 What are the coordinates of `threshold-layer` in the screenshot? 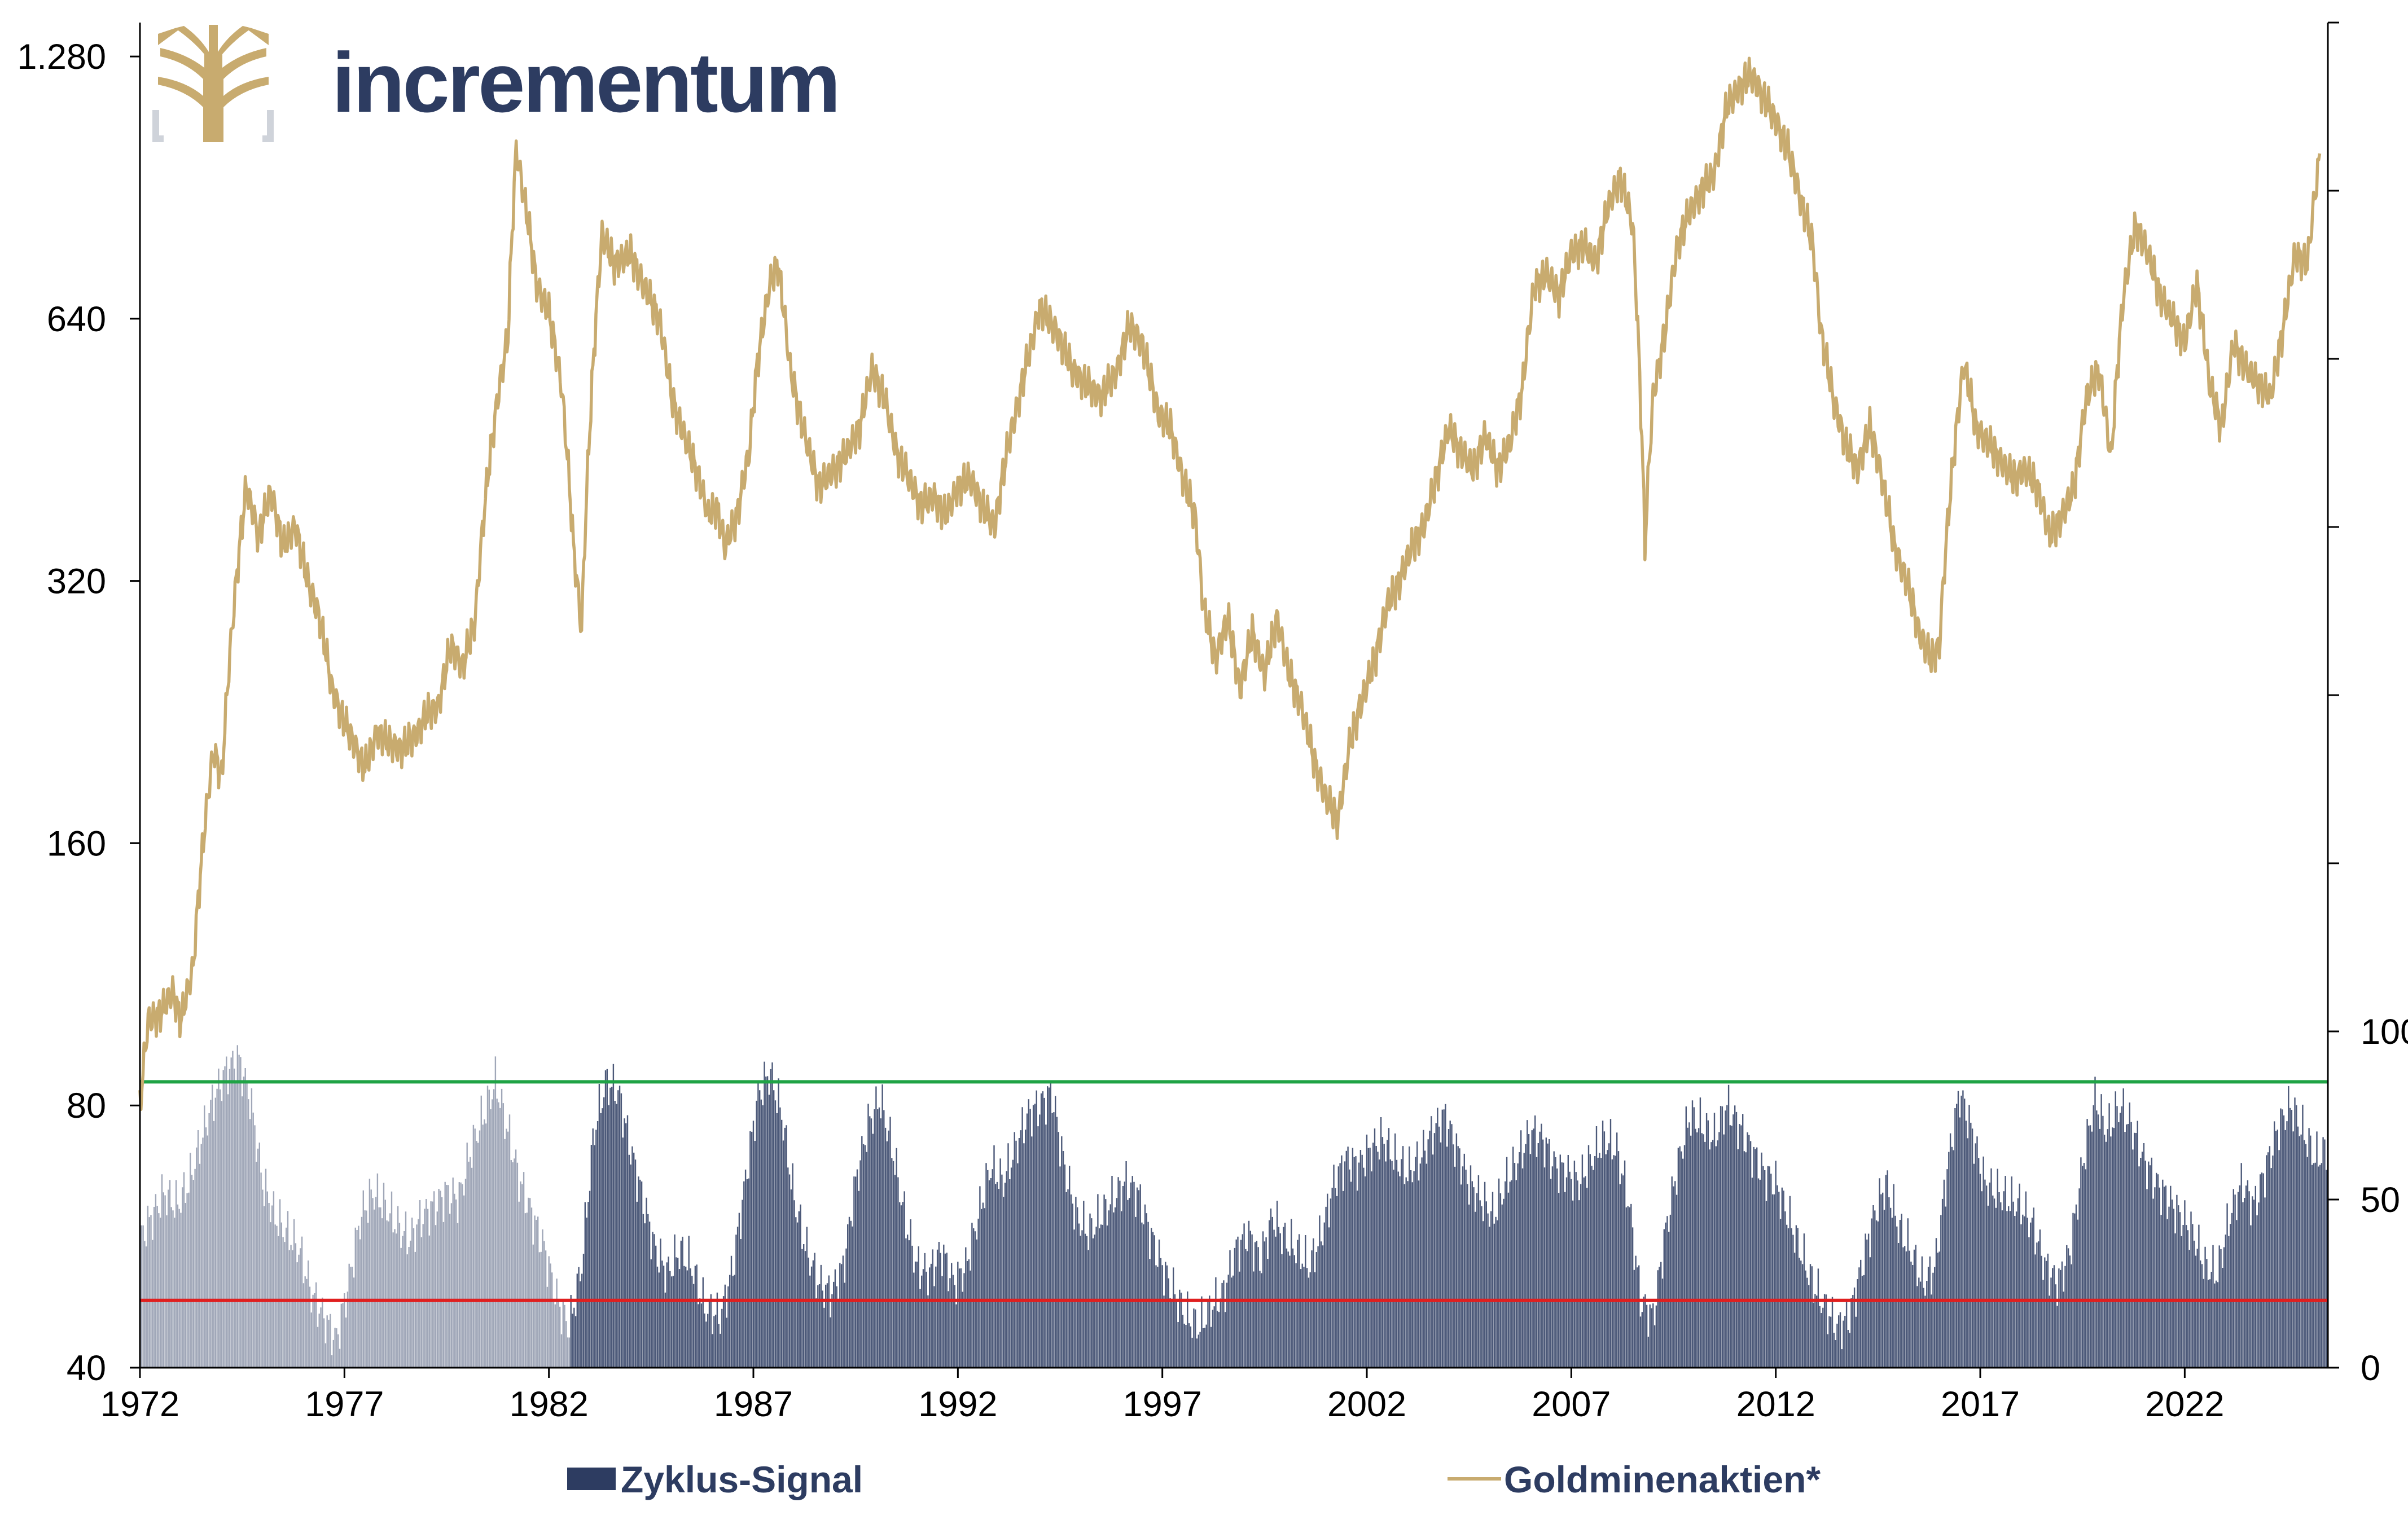 It's located at (1234, 1191).